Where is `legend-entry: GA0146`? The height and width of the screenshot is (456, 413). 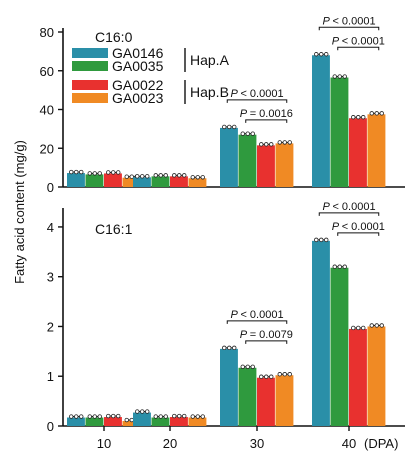
legend-entry: GA0146 is located at coordinates (138, 53).